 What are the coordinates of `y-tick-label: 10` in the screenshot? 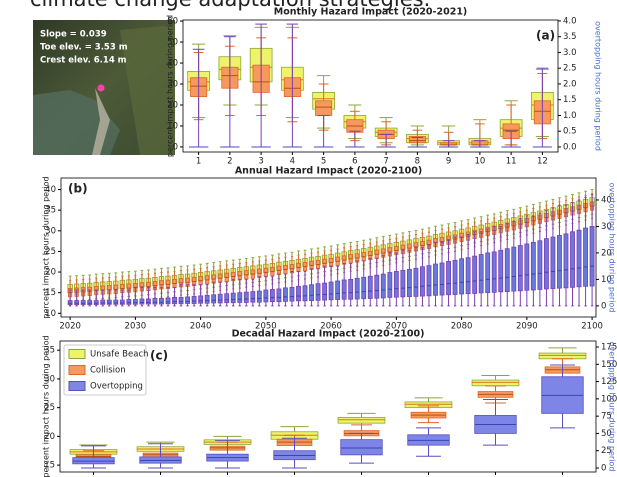 It's located at (172, 126).